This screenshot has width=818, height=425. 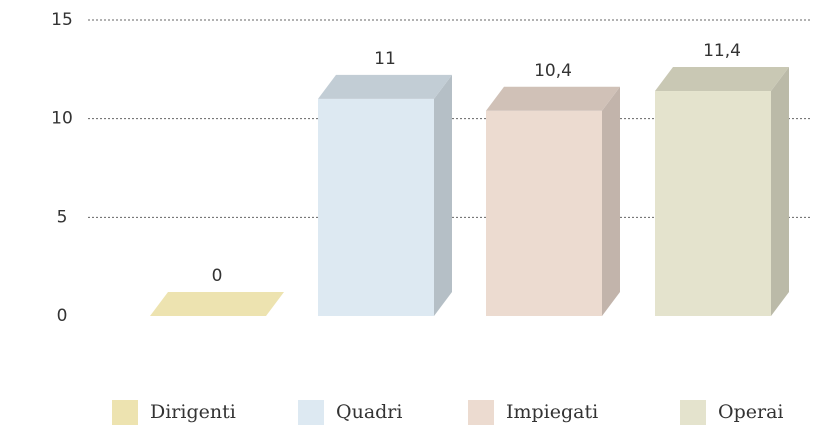 I want to click on value-label: 0, so click(x=217, y=276).